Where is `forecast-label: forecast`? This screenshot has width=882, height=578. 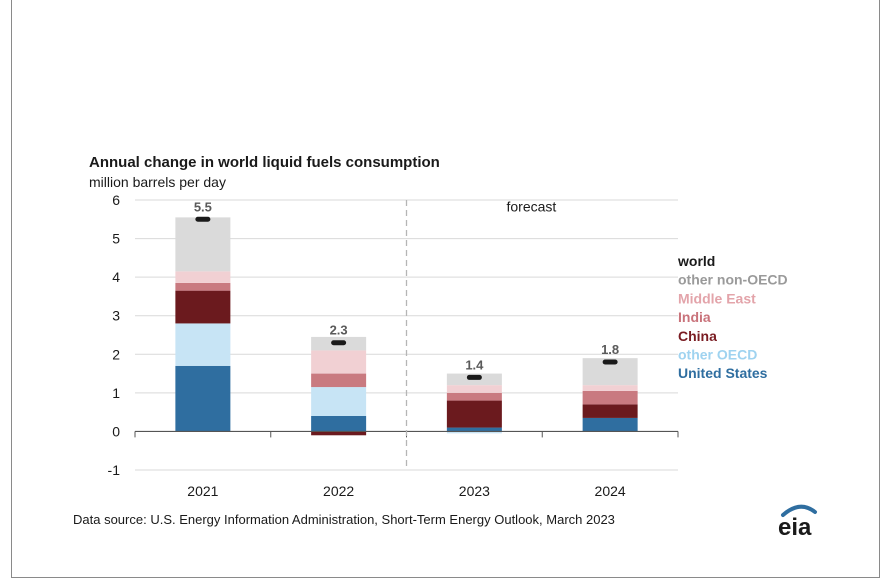
forecast-label: forecast is located at coordinates (532, 207).